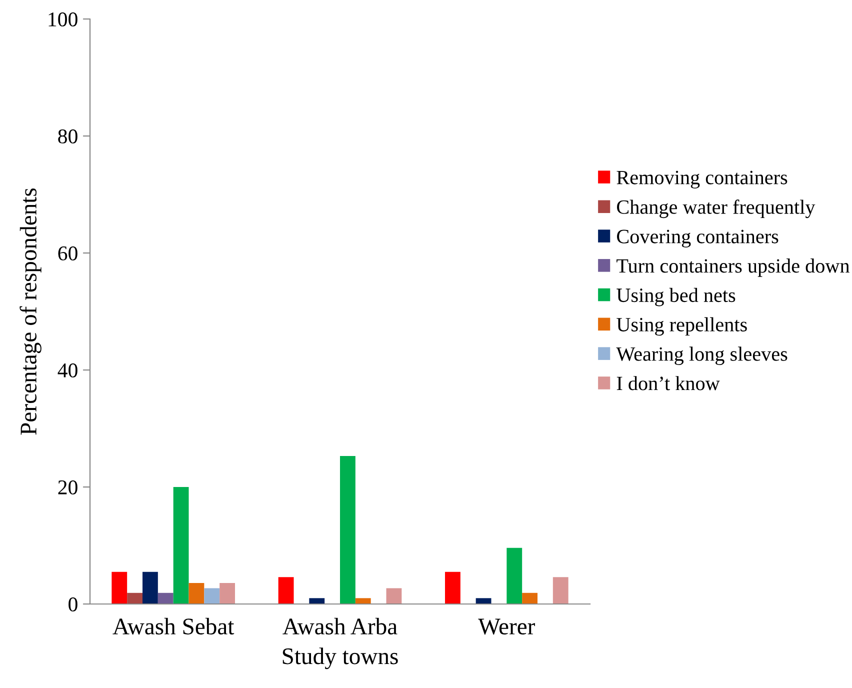  What do you see at coordinates (716, 209) in the screenshot?
I see `legend-label: Change water frequently` at bounding box center [716, 209].